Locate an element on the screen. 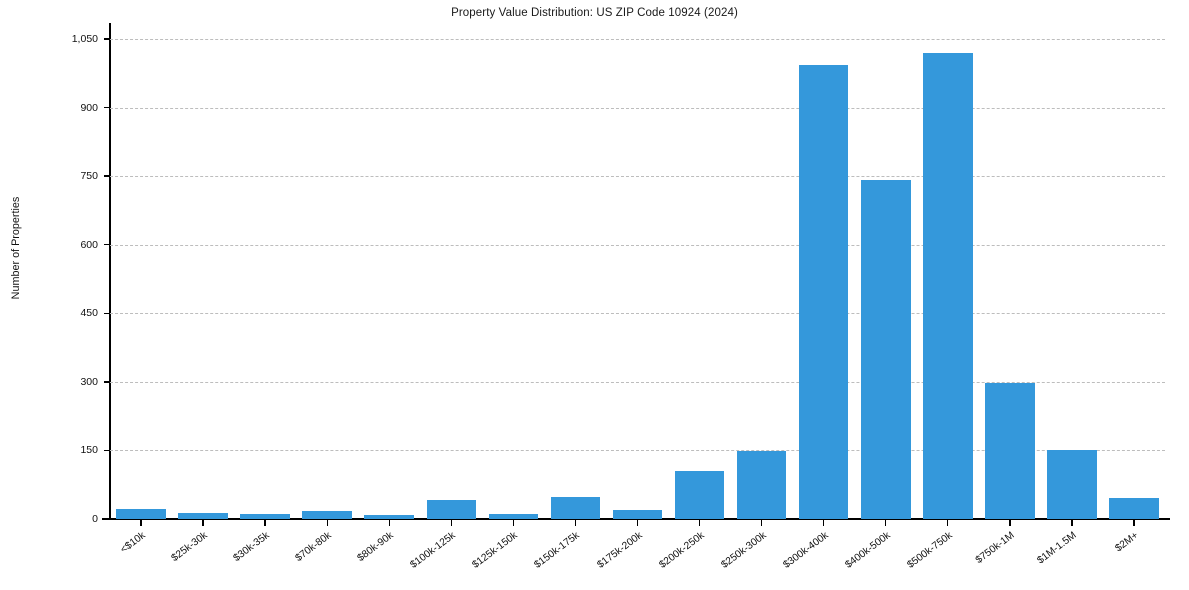  x-axis-line is located at coordinates (636, 519).